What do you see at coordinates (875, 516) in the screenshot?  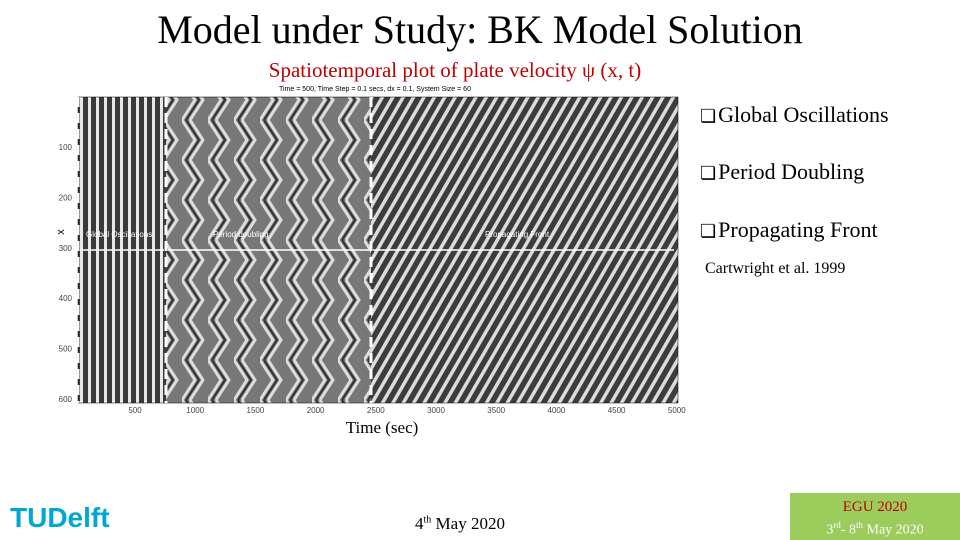 I see `badge: EGU 2020 3rd- 8th May 2020` at bounding box center [875, 516].